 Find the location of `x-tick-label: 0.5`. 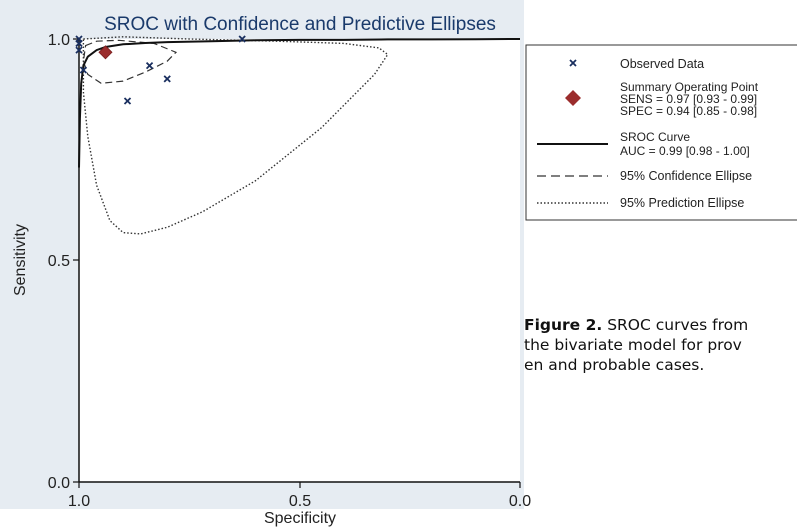

x-tick-label: 0.5 is located at coordinates (300, 501).